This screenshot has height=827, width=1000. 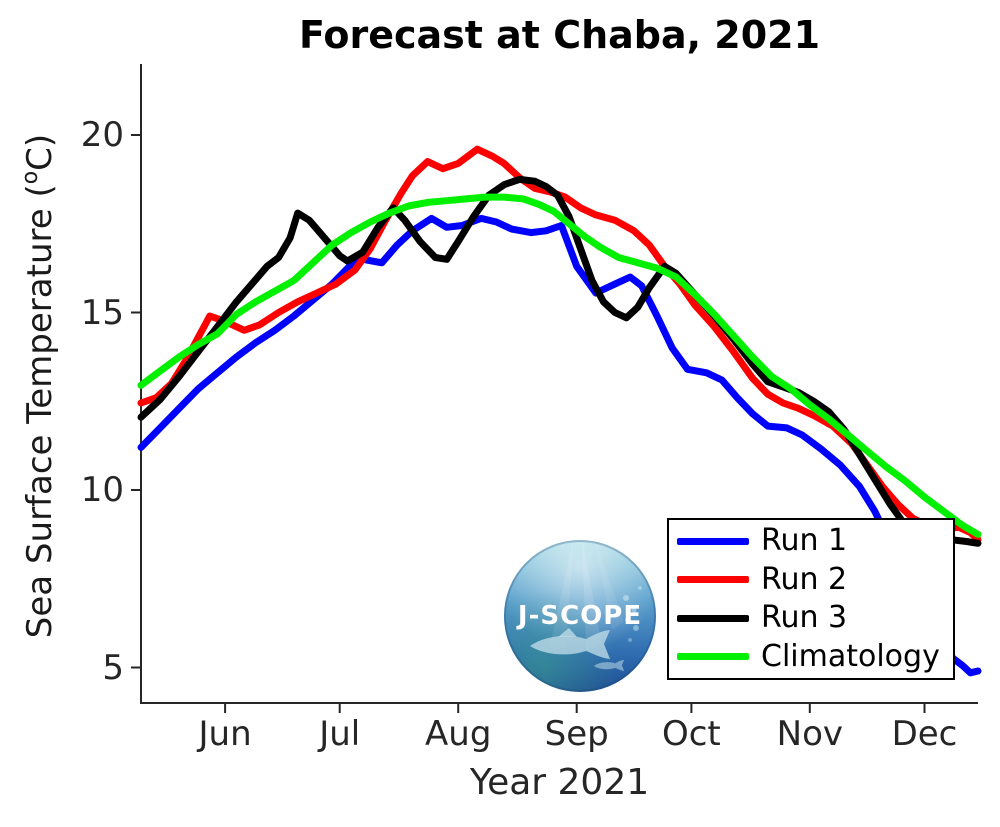 What do you see at coordinates (804, 541) in the screenshot?
I see `legend-label-run-1: Run 1` at bounding box center [804, 541].